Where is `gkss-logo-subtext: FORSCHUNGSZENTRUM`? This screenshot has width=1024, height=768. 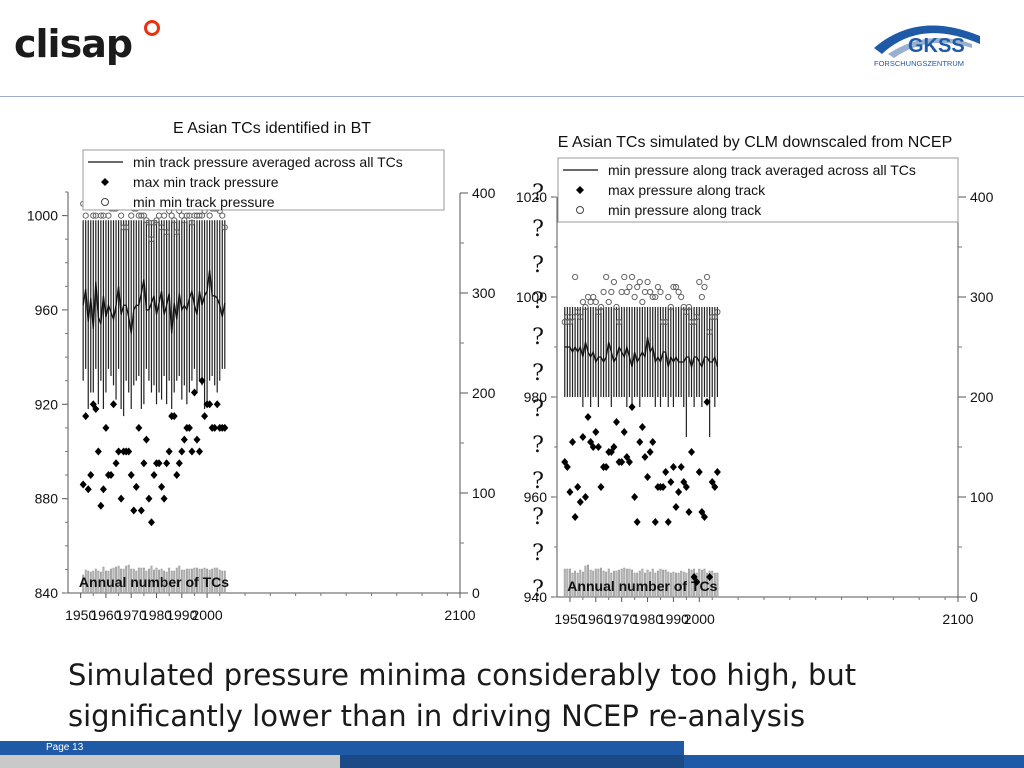 gkss-logo-subtext: FORSCHUNGSZENTRUM is located at coordinates (919, 63).